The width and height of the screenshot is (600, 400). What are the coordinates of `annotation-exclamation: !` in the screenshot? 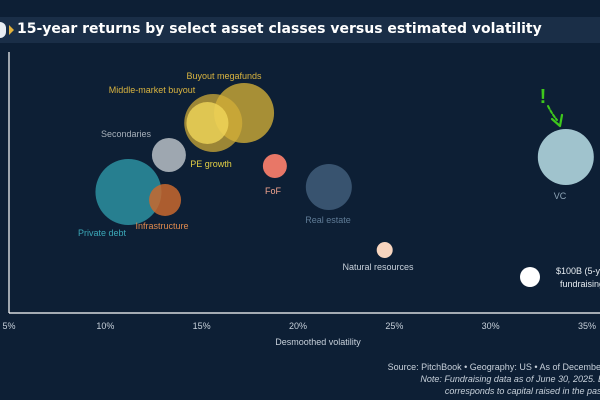 It's located at (543, 97).